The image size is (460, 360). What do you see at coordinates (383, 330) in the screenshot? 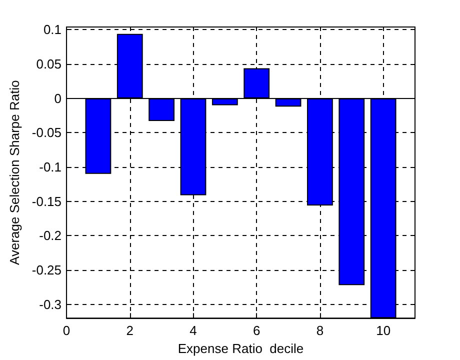
I see `x-tick-label: 10` at bounding box center [383, 330].